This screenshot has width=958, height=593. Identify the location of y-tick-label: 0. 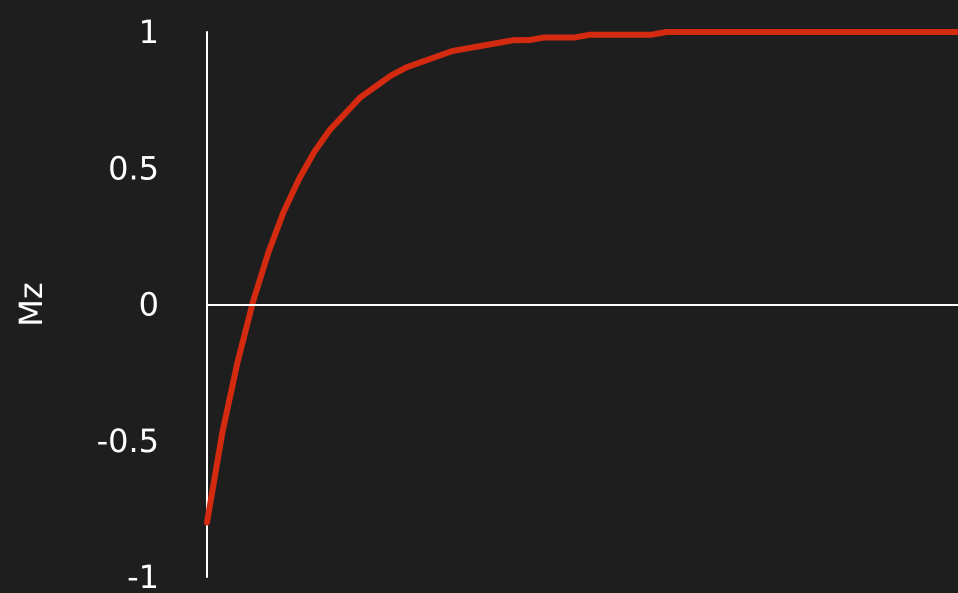
(148, 305).